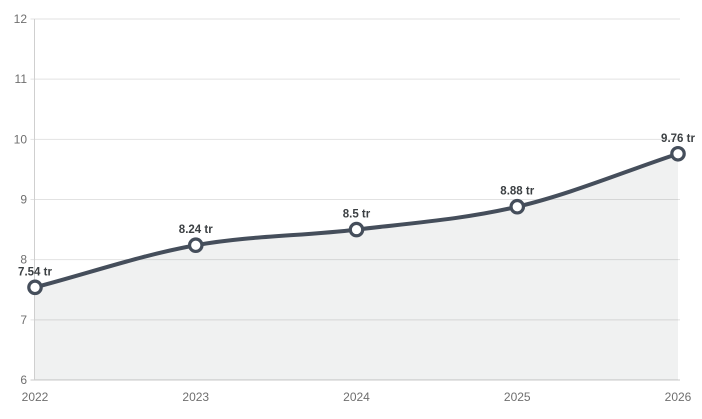  Describe the element at coordinates (195, 245) in the screenshot. I see `data-point-2023` at that location.